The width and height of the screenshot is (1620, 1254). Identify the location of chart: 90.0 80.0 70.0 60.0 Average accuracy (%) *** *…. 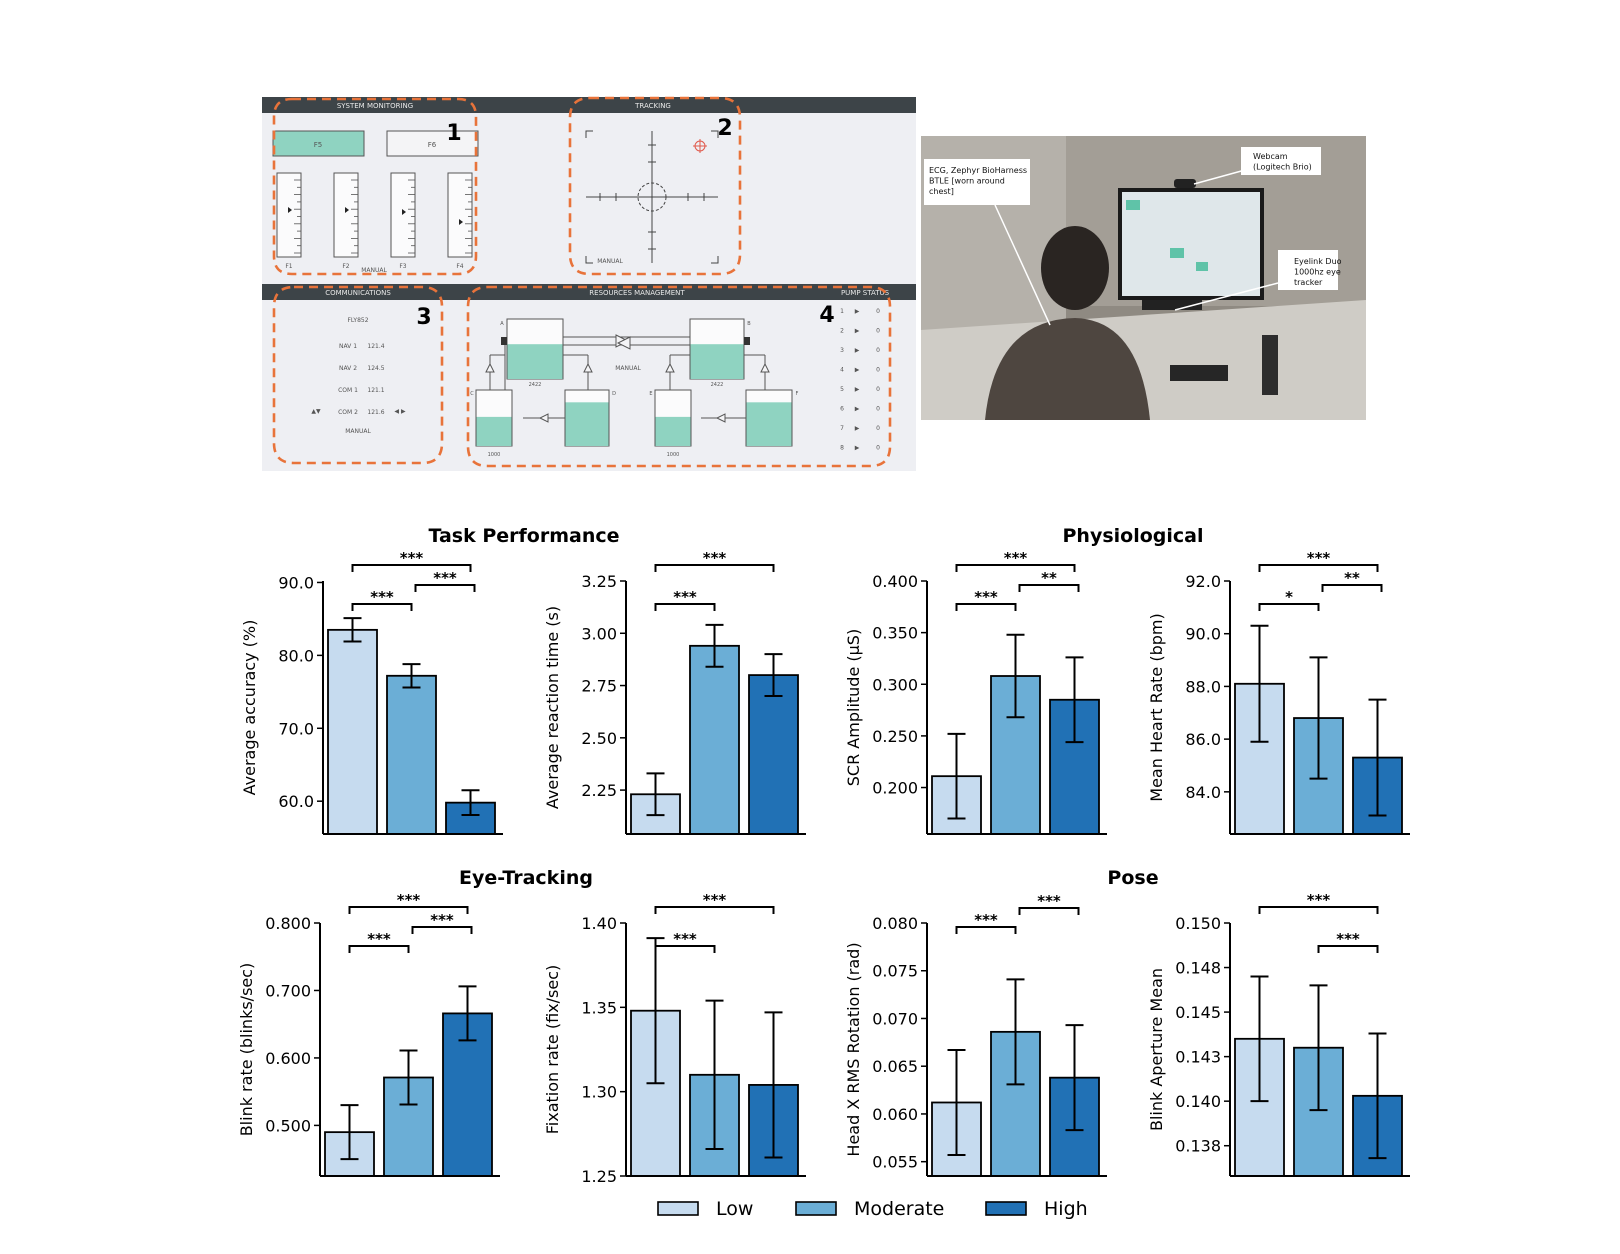
(371, 692).